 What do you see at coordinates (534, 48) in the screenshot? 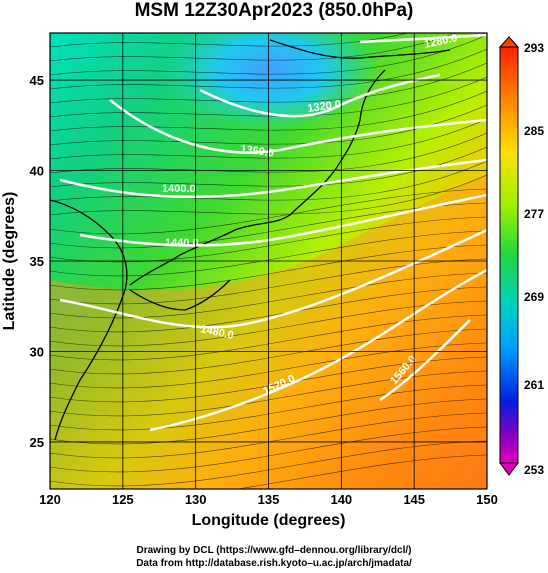
I see `colorbar-tick-label: 293` at bounding box center [534, 48].